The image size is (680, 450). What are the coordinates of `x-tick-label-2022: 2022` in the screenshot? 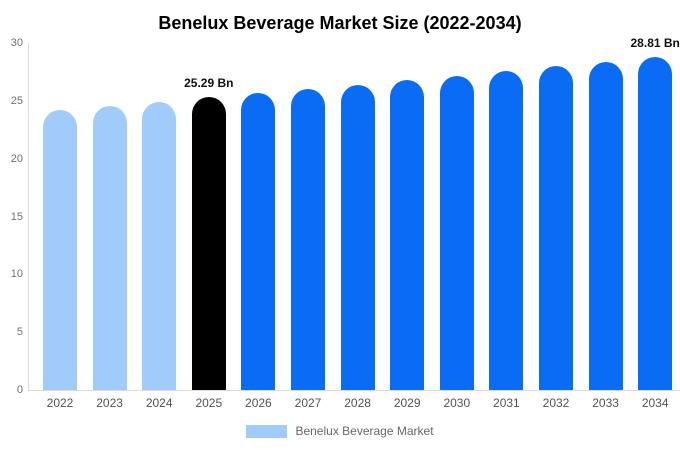 It's located at (60, 403).